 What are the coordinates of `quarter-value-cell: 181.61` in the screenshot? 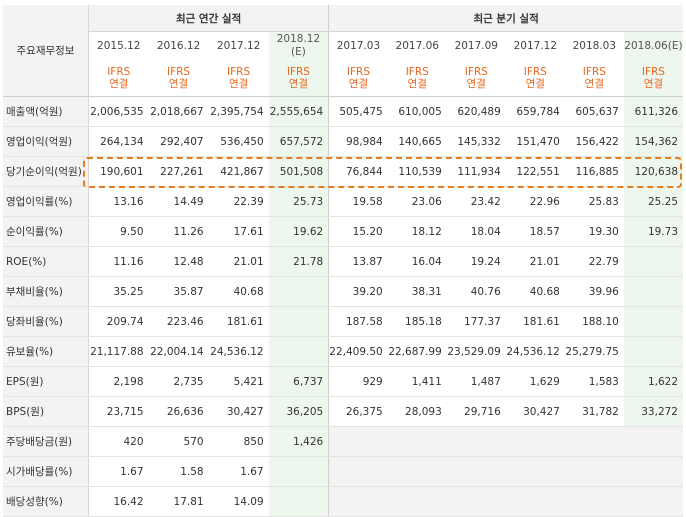 It's located at (535, 321).